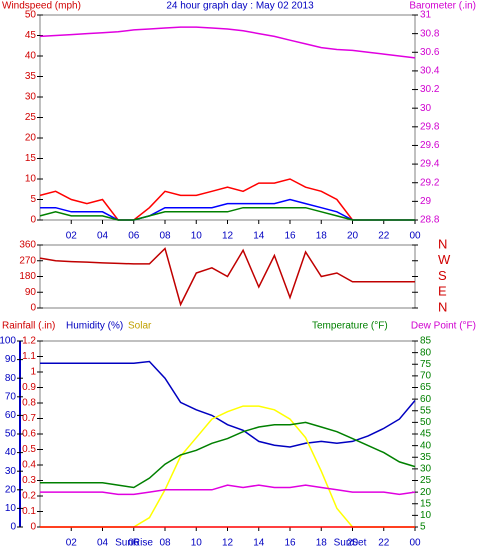 The image size is (478, 555). I want to click on y2-tick-label: 29.6, so click(430, 145).